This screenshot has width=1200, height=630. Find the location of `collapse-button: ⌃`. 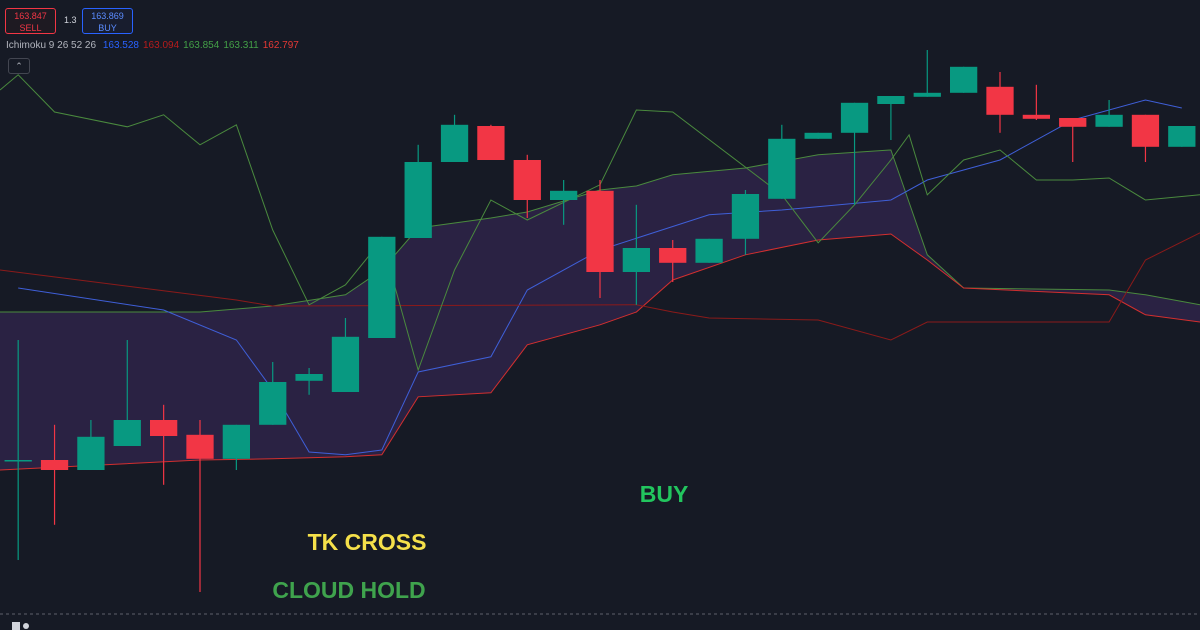

collapse-button: ⌃ is located at coordinates (19, 66).